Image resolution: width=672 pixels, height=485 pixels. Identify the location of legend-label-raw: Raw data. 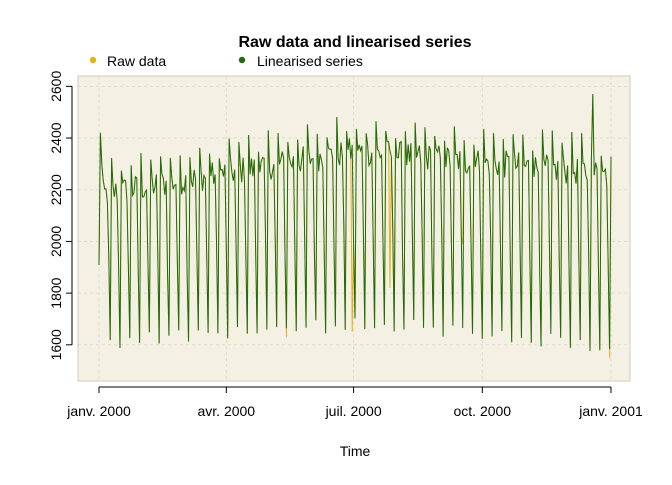
(136, 61).